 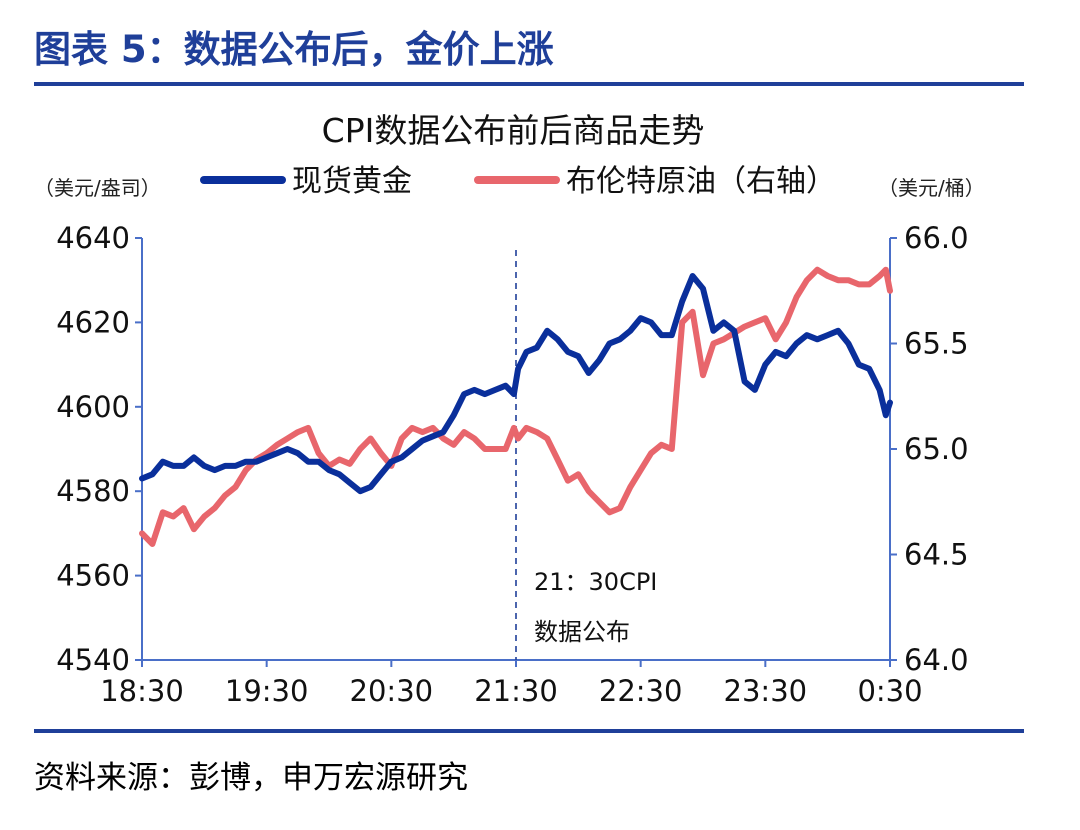 I want to click on y-right-tick-label: 65.5, so click(x=936, y=344).